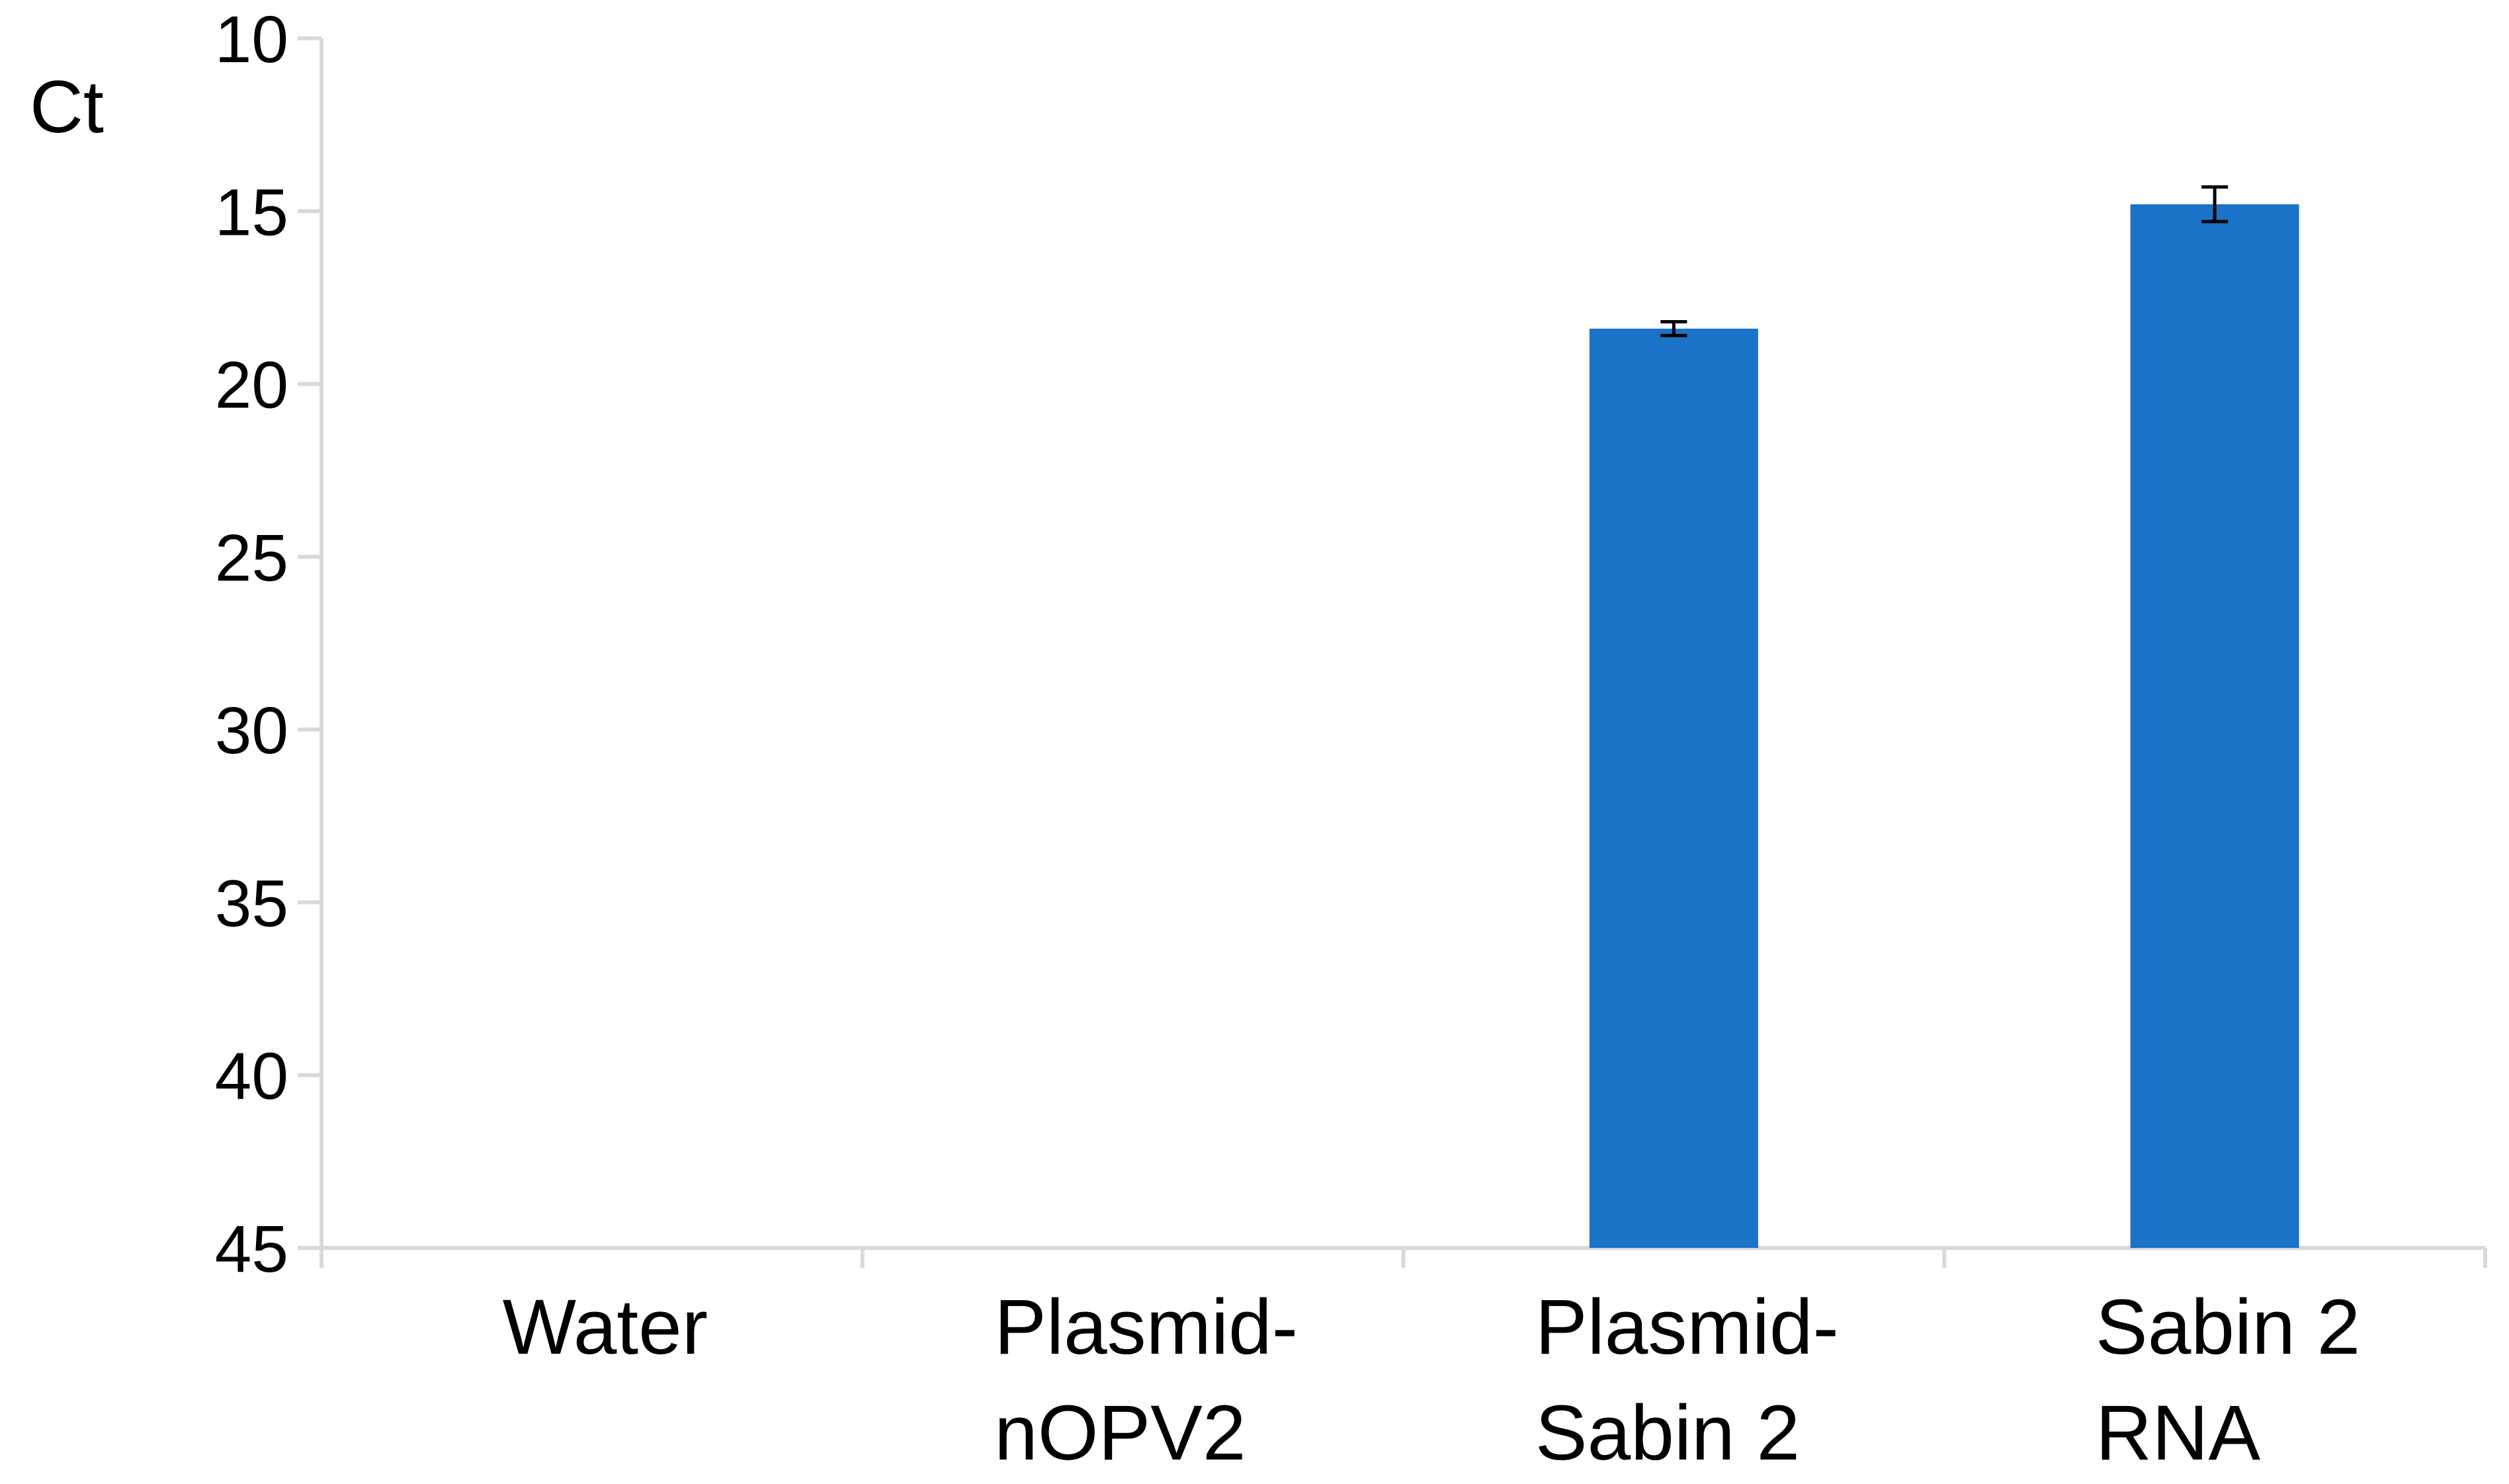 This screenshot has height=1484, width=2509. Describe the element at coordinates (2178, 1433) in the screenshot. I see `x-tick-label: RNA` at that location.